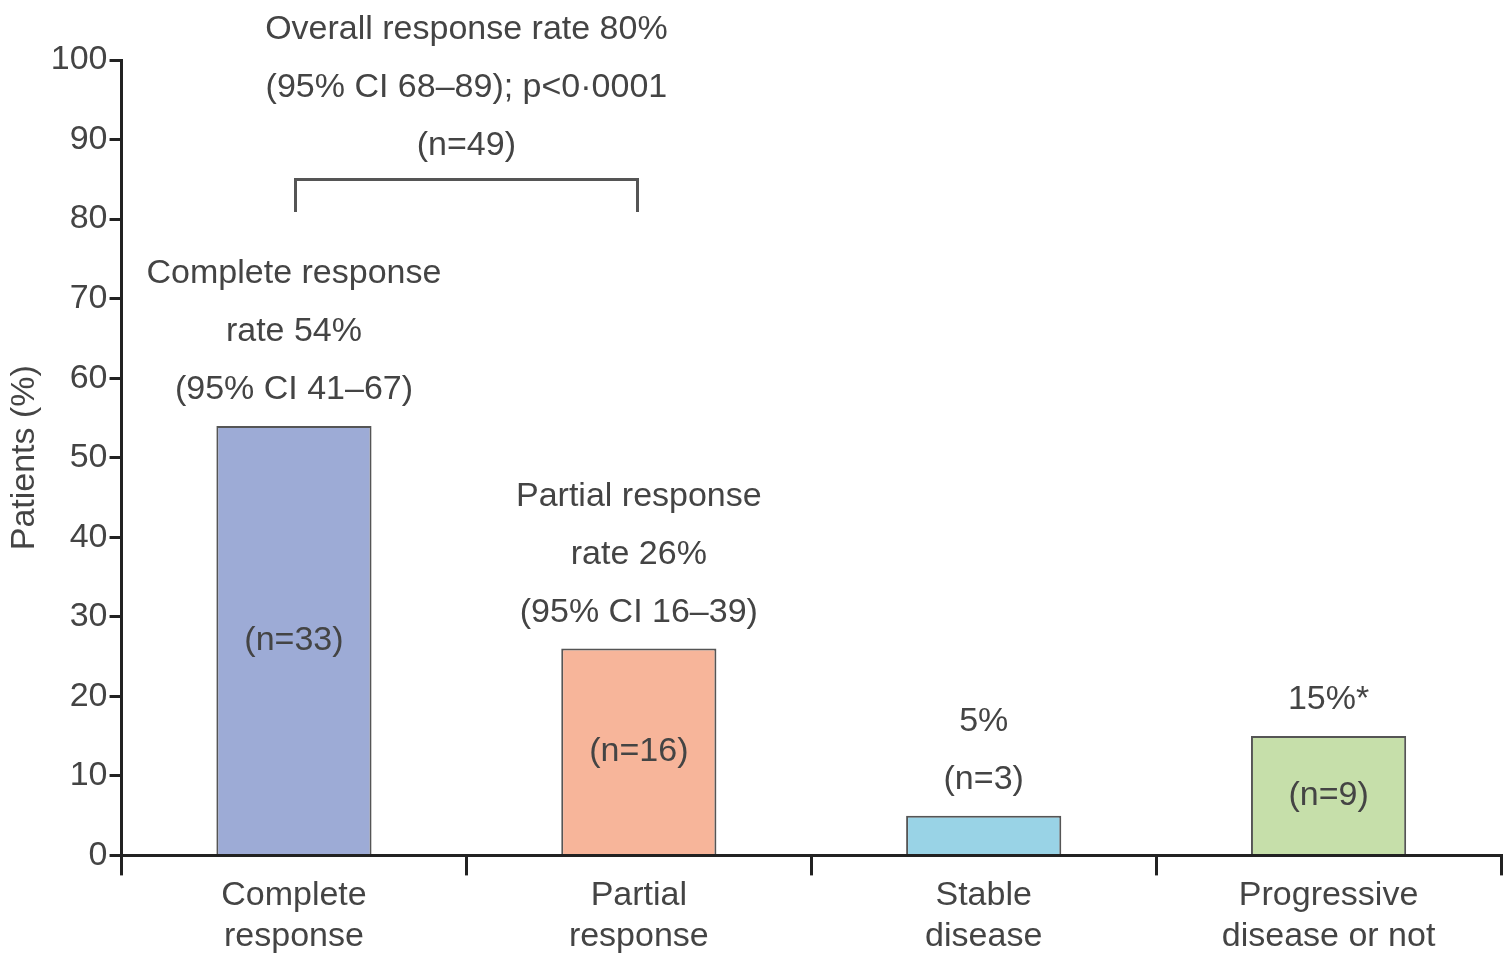 This screenshot has height=957, width=1505. Describe the element at coordinates (638, 913) in the screenshot. I see `x-tick-label: Partial response` at that location.